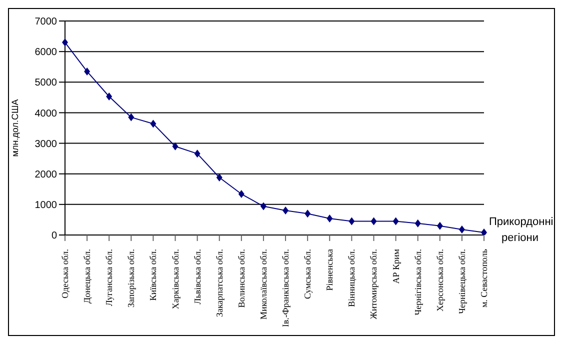 The height and width of the screenshot is (344, 565). What do you see at coordinates (197, 276) in the screenshot?
I see `x-tick-label: Львівська обл.` at bounding box center [197, 276].